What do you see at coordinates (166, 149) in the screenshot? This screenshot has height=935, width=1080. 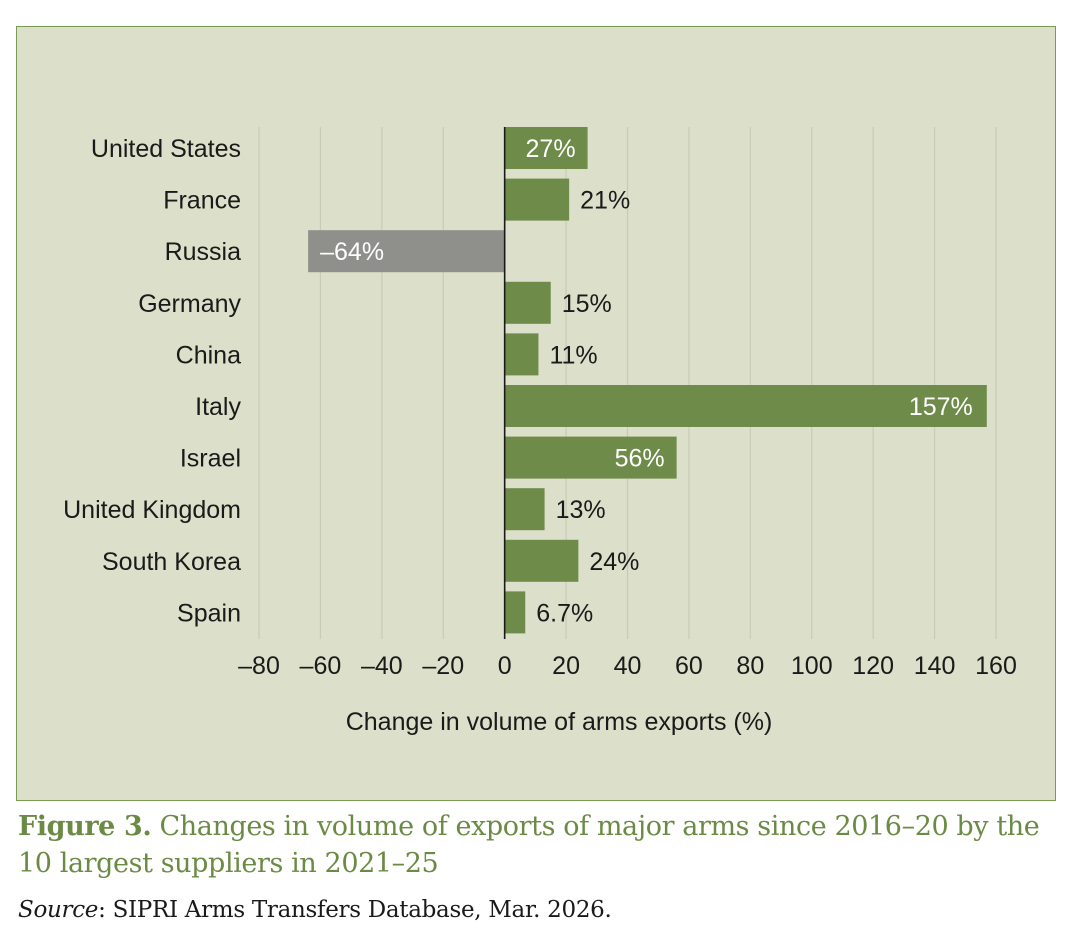 I see `category-label: United States` at bounding box center [166, 149].